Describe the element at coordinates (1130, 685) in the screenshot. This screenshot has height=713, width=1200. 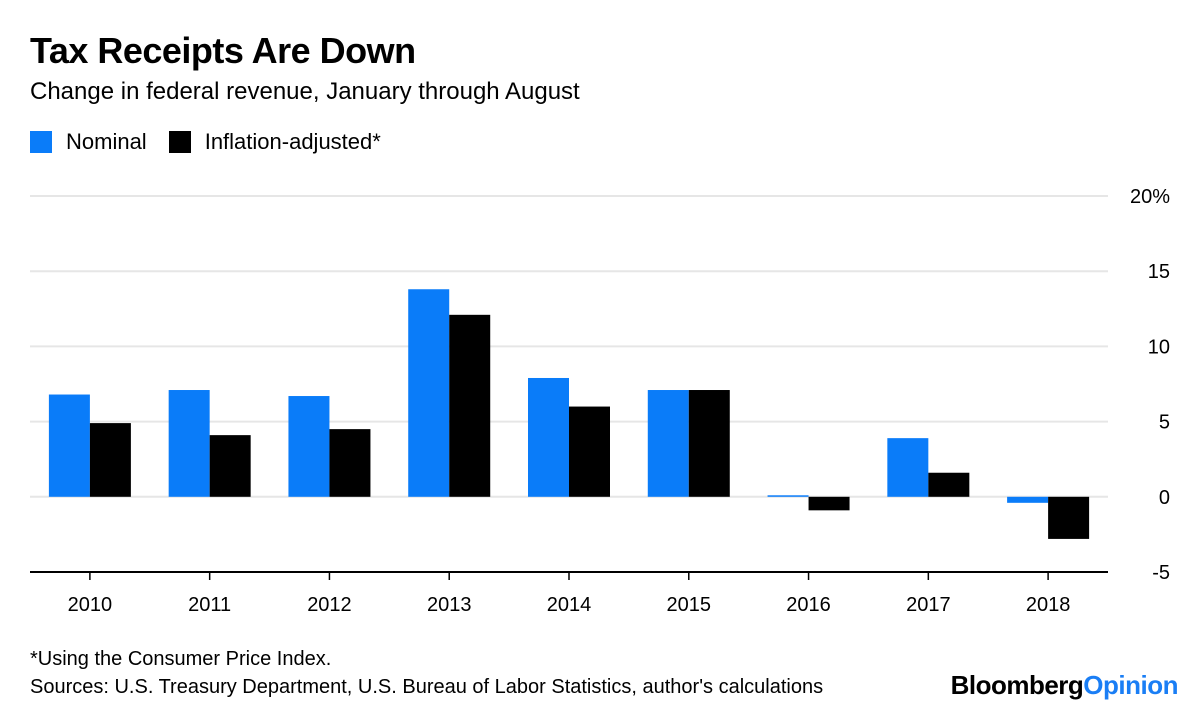
I see `brand-section: Opinion` at that location.